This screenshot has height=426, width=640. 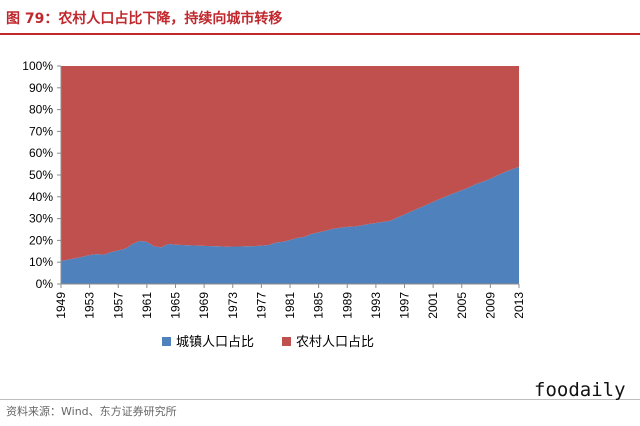 What do you see at coordinates (144, 19) in the screenshot?
I see `chart-title: 图 79：农村人口占比下降，持续向城市转移` at bounding box center [144, 19].